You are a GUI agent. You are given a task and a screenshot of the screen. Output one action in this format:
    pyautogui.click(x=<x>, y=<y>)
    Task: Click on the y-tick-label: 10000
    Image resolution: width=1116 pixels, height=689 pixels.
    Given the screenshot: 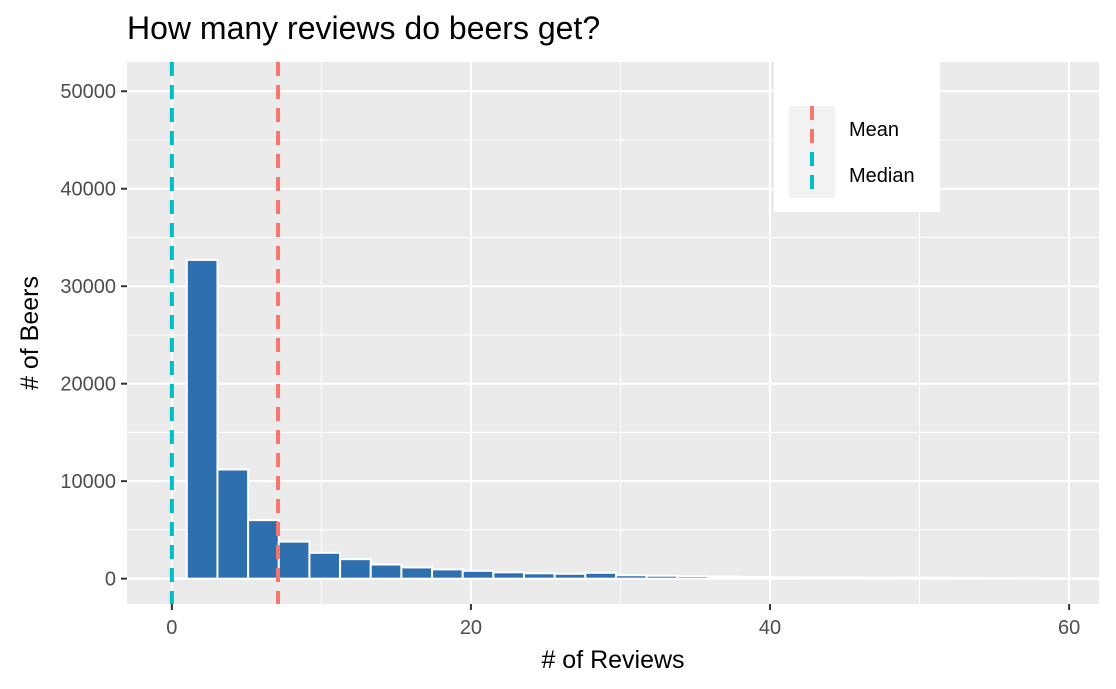 What is the action you would take?
    pyautogui.click(x=88, y=482)
    